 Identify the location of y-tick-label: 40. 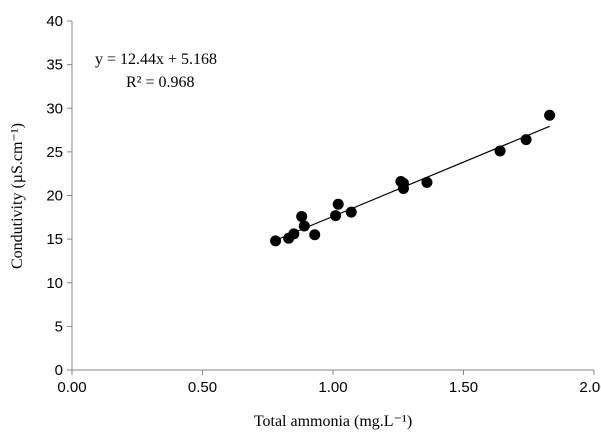
(54, 21).